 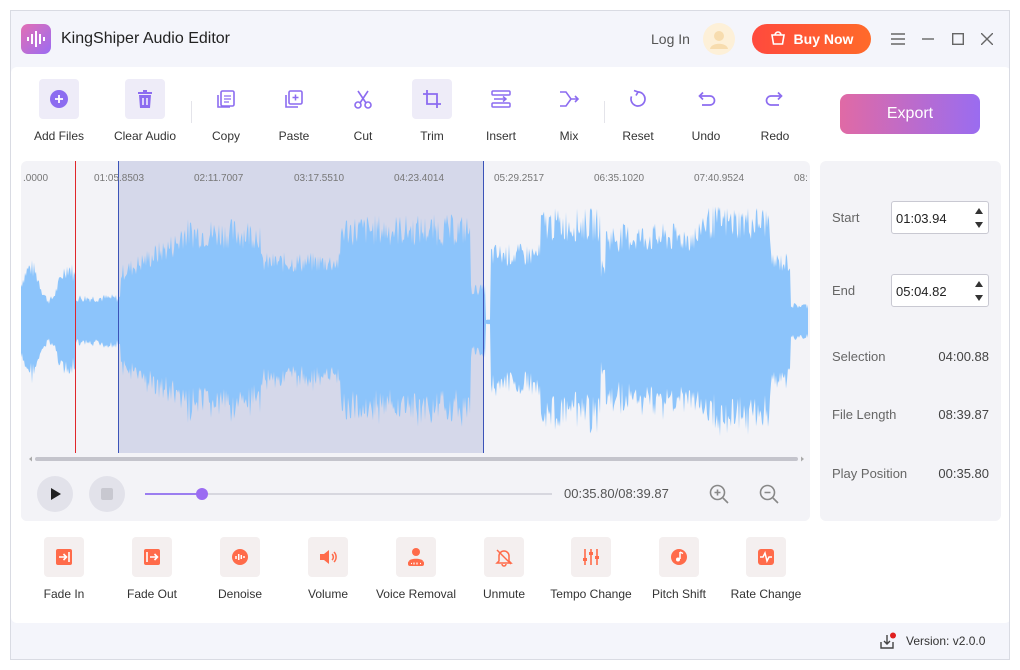 What do you see at coordinates (145, 111) in the screenshot?
I see `clear-audio-button: Clear Audio` at bounding box center [145, 111].